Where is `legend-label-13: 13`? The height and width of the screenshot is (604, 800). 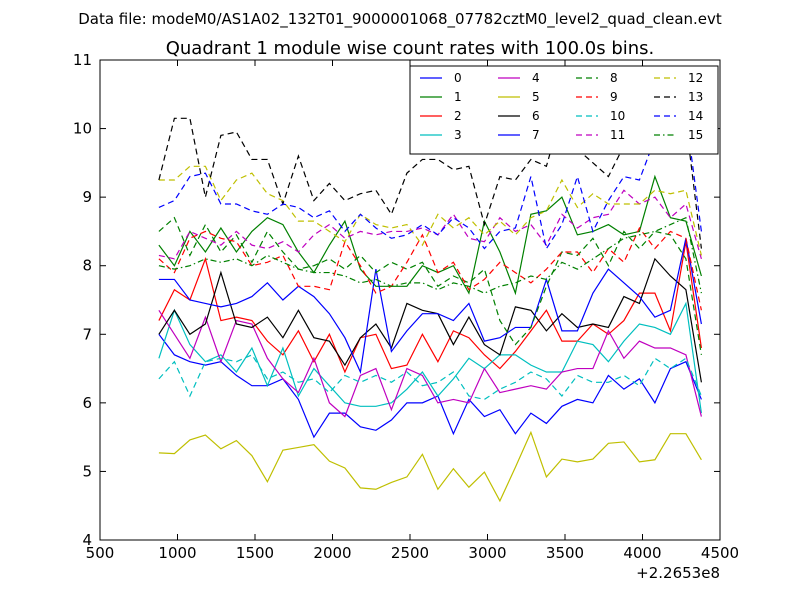 legend-label-13: 13 is located at coordinates (695, 97).